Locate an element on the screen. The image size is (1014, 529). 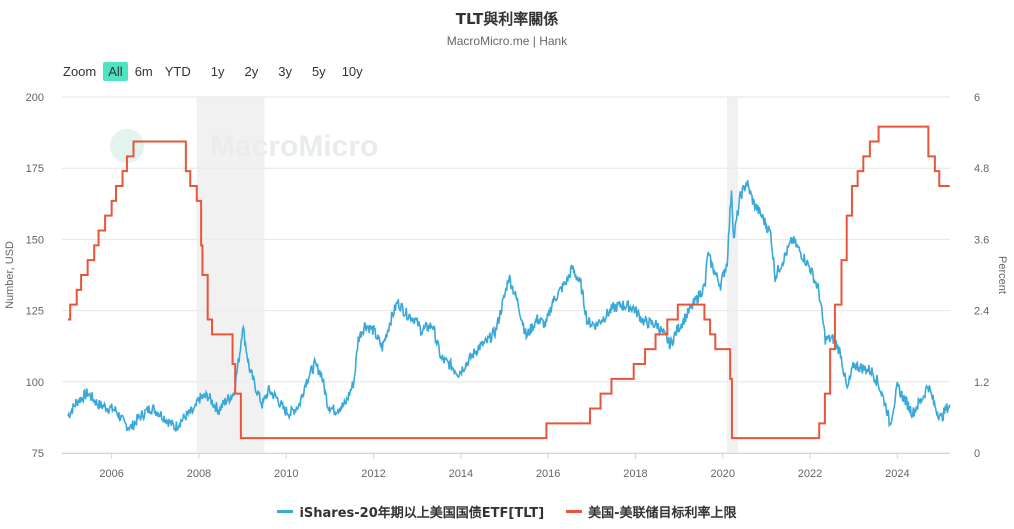
y-right-axis-label: Percent is located at coordinates (1002, 275).